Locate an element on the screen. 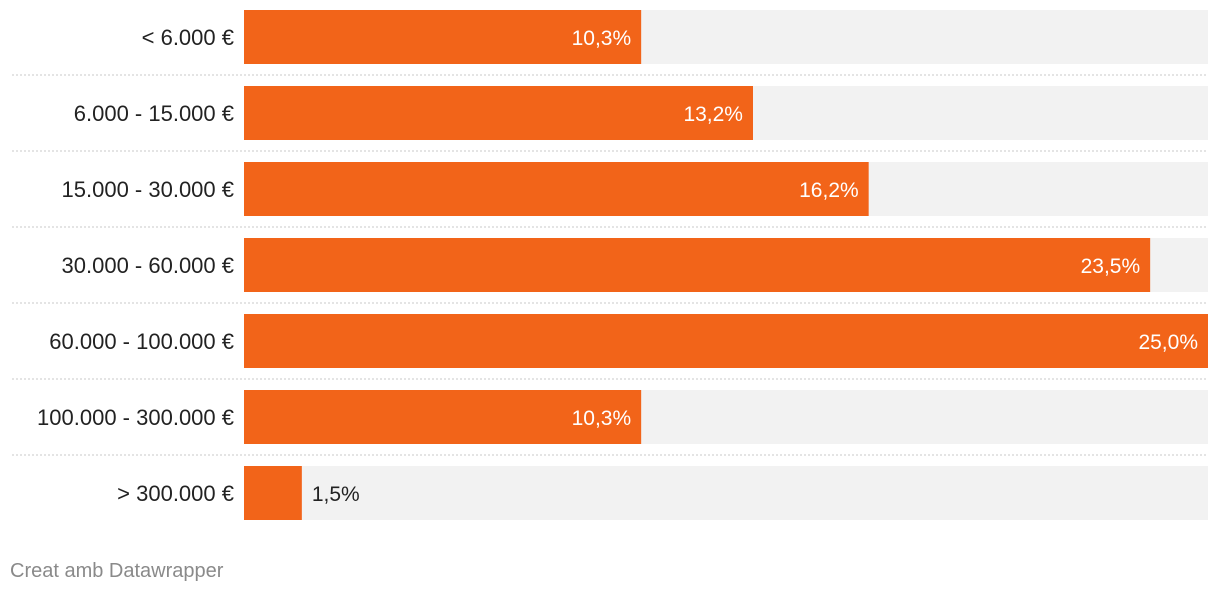 The width and height of the screenshot is (1220, 596). category-label: 15.000 - 30.000 € is located at coordinates (148, 189).